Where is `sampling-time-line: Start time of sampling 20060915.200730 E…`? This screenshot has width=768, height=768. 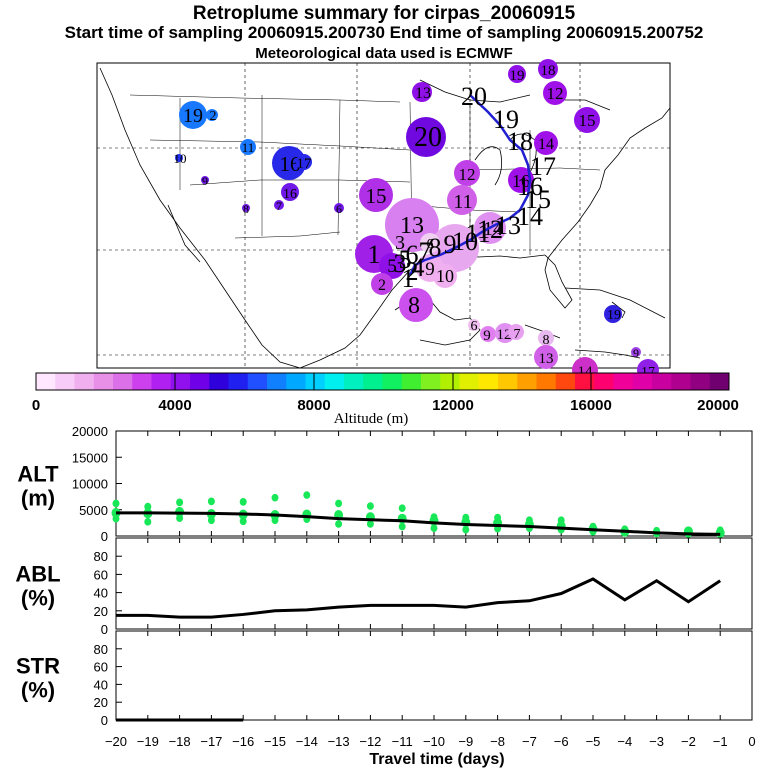 sampling-time-line: Start time of sampling 20060915.200730 E… is located at coordinates (384, 32).